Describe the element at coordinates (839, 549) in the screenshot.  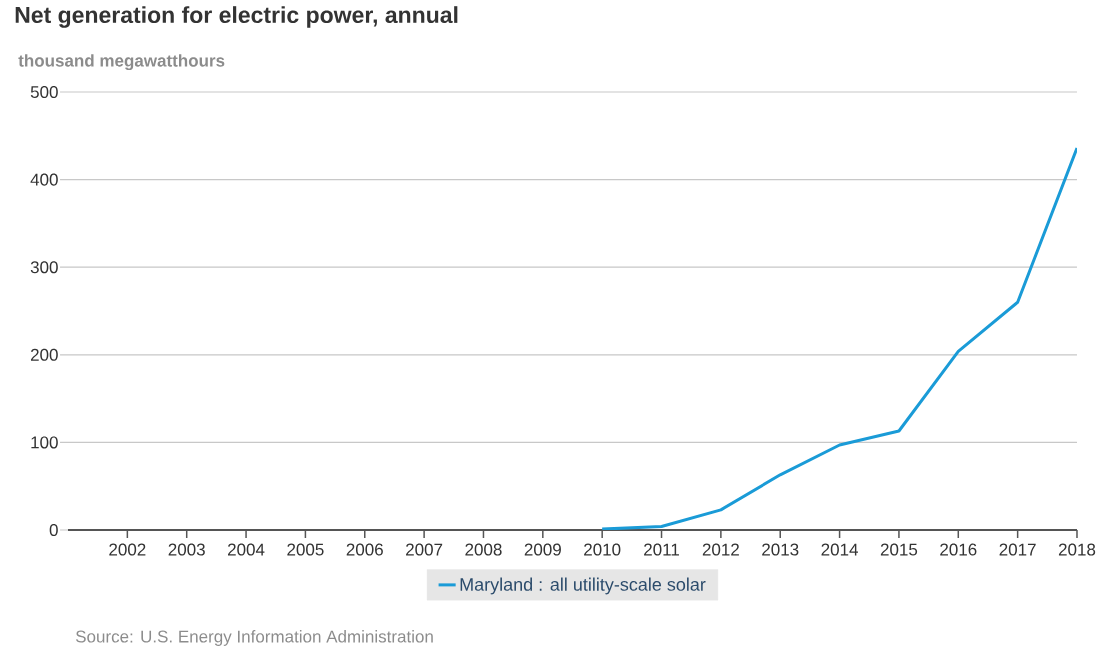
I see `x-tick-label: 2014` at that location.